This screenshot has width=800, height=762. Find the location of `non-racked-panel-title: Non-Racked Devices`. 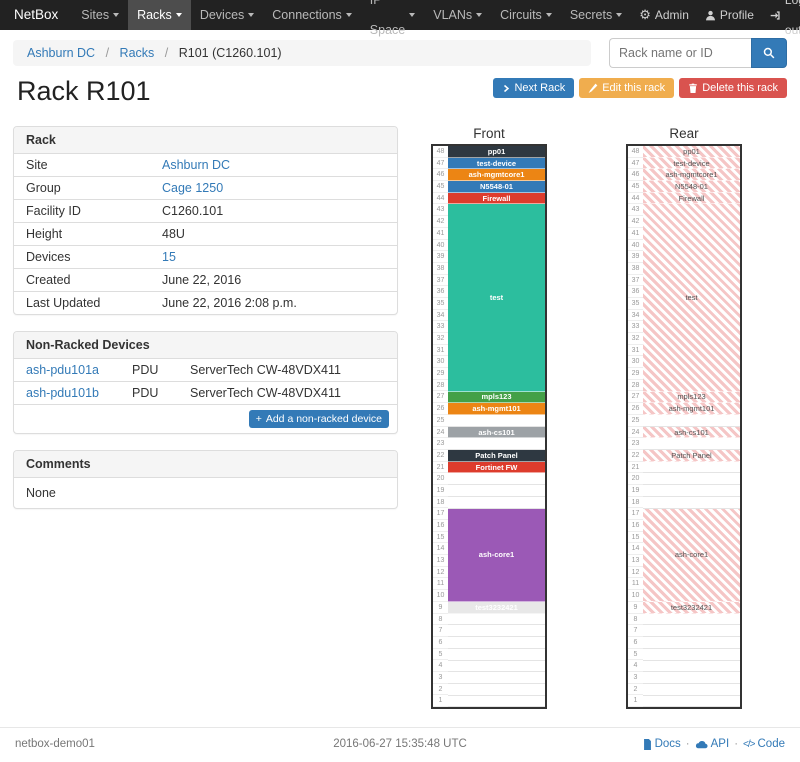

non-racked-panel-title: Non-Racked Devices is located at coordinates (205, 345).